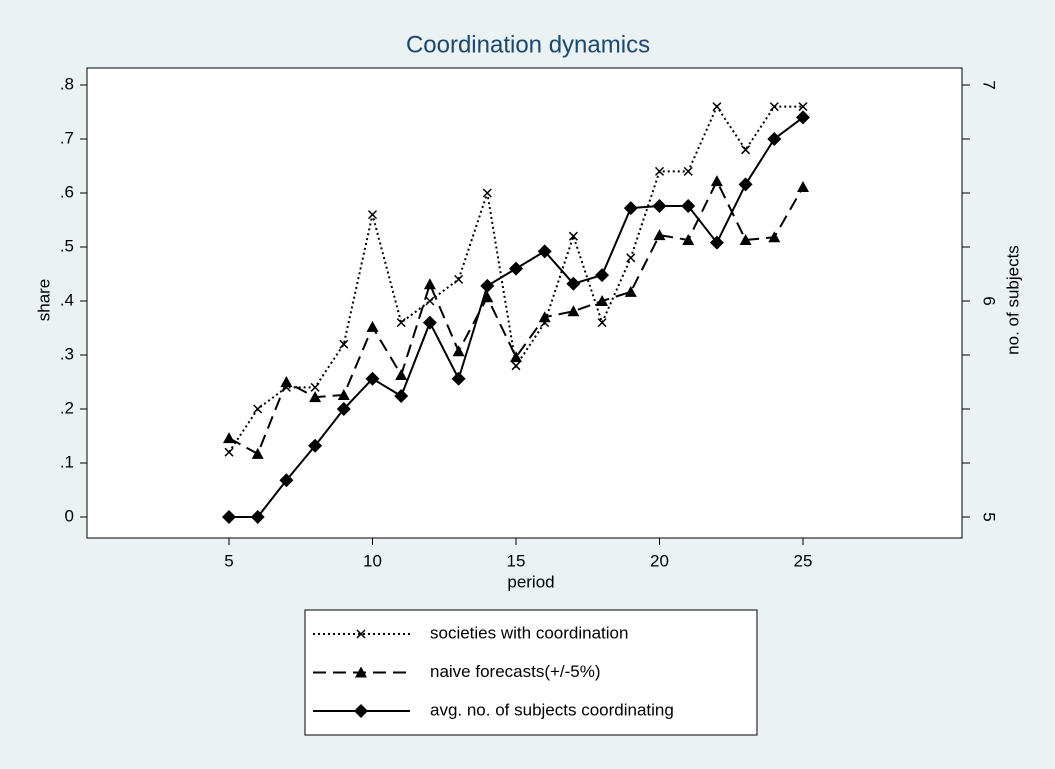  I want to click on chart-title: Coordination dynamics, so click(528, 44).